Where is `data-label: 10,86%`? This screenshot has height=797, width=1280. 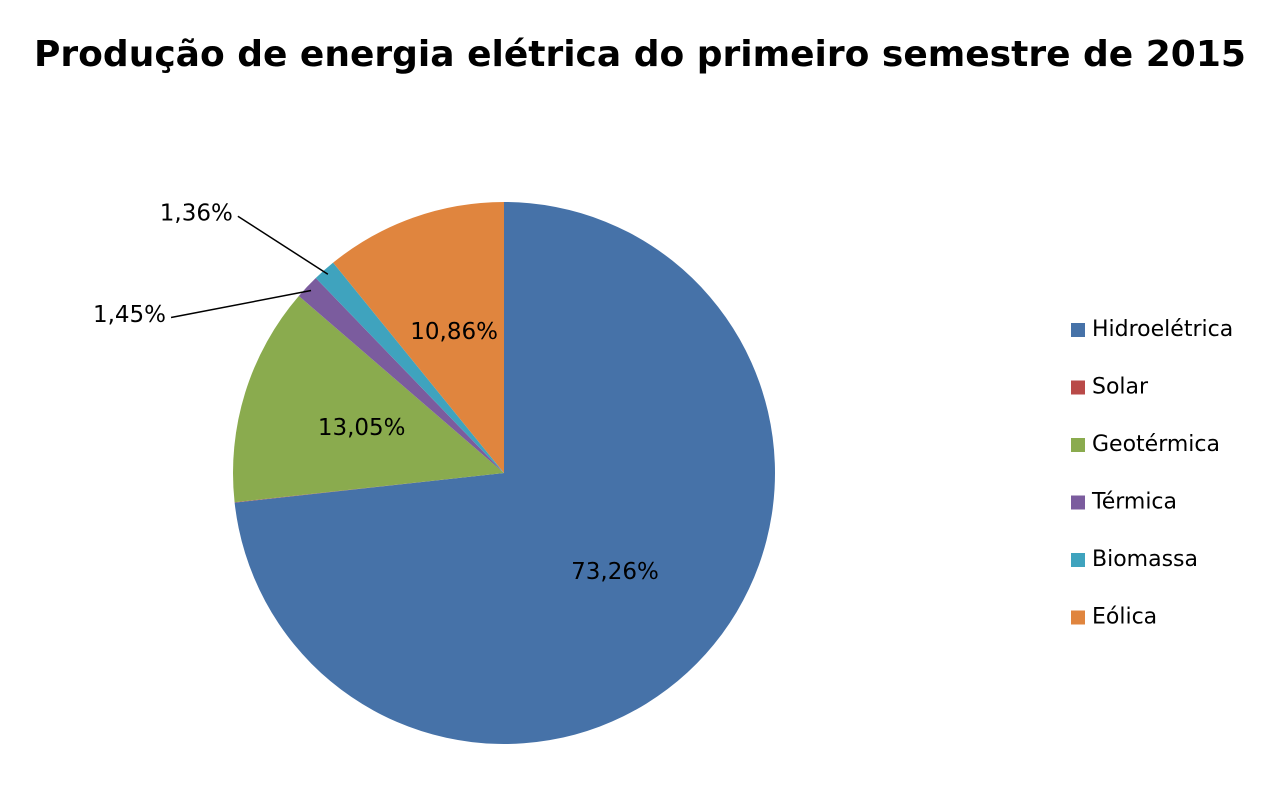
data-label: 10,86% is located at coordinates (454, 332).